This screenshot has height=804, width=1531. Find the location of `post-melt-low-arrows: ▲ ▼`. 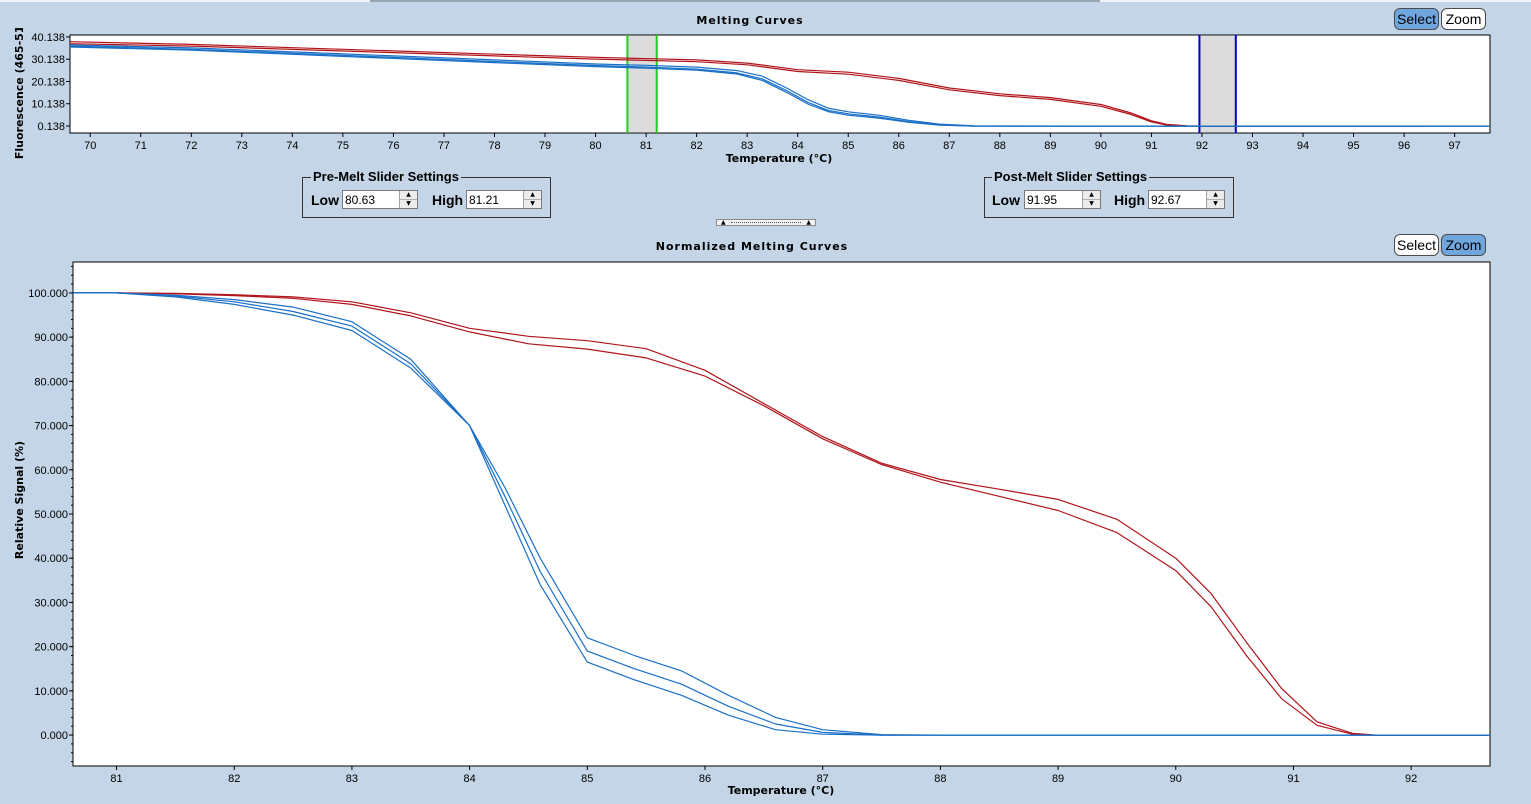

post-melt-low-arrows: ▲ ▼ is located at coordinates (1091, 199).